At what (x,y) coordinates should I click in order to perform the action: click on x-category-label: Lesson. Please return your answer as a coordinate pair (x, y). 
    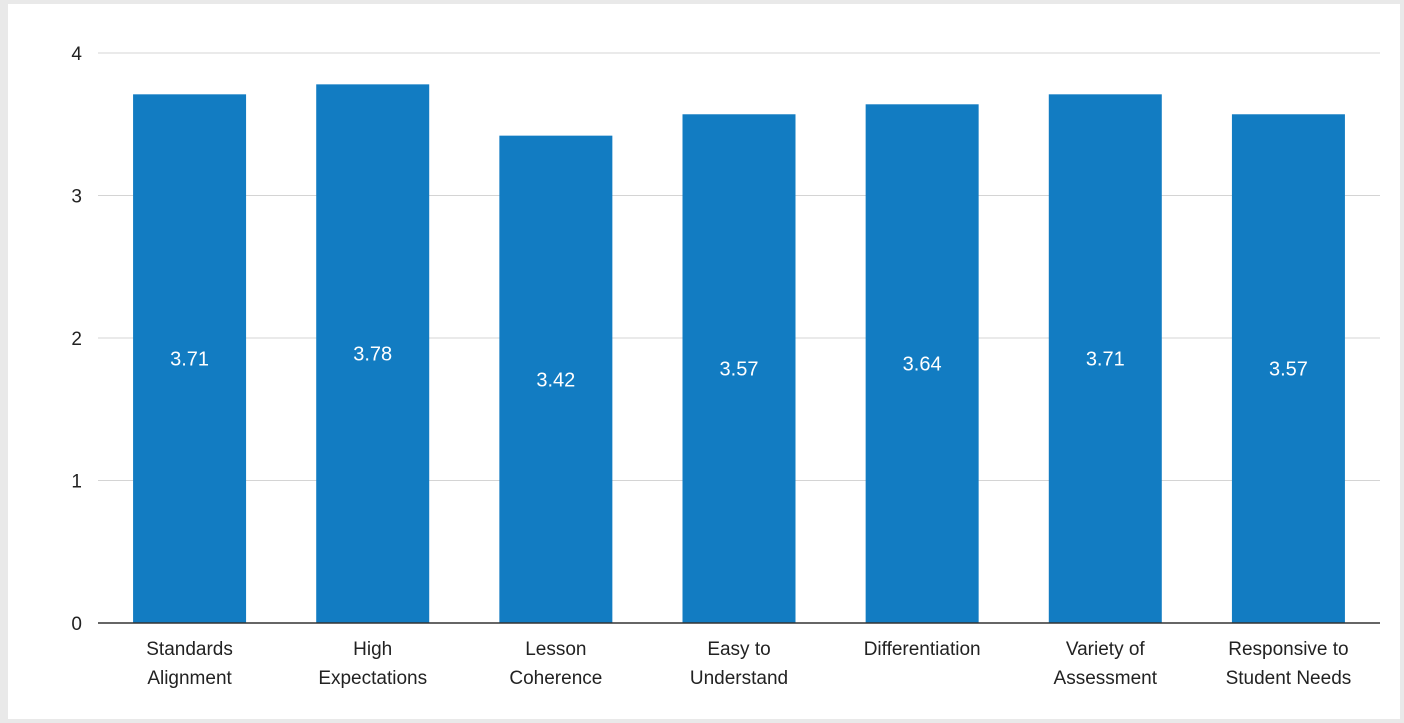
    Looking at the image, I should click on (555, 649).